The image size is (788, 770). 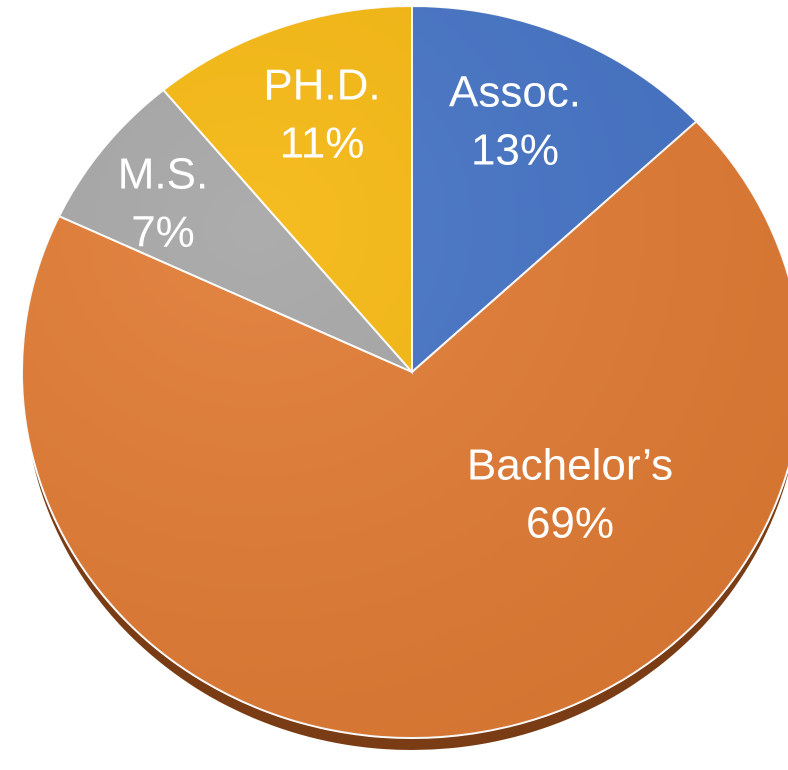 What do you see at coordinates (515, 150) in the screenshot?
I see `slice-value: 13%` at bounding box center [515, 150].